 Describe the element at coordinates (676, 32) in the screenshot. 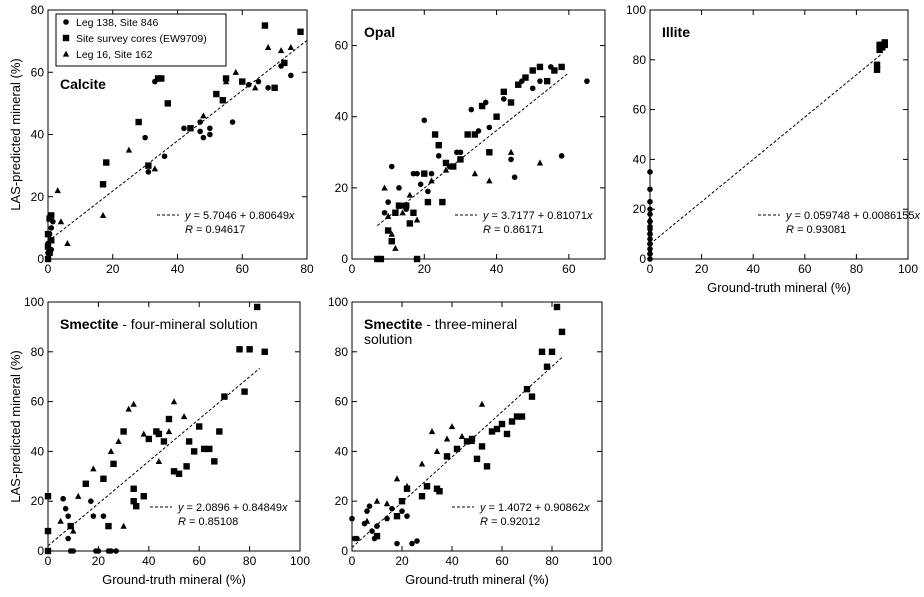

I see `panel-title: Illite` at that location.